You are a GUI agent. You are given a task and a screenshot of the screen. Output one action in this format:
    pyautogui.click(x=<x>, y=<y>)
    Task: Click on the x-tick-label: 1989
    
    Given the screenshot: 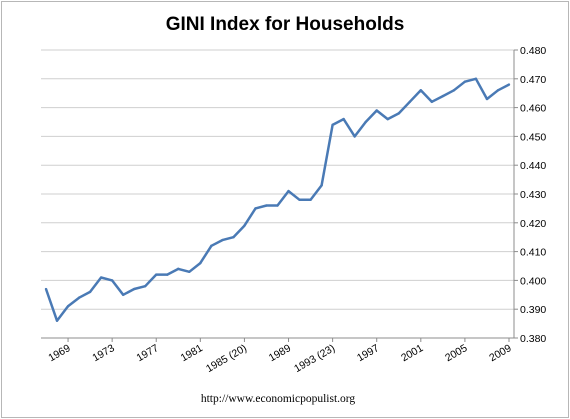 What is the action you would take?
    pyautogui.click(x=280, y=353)
    